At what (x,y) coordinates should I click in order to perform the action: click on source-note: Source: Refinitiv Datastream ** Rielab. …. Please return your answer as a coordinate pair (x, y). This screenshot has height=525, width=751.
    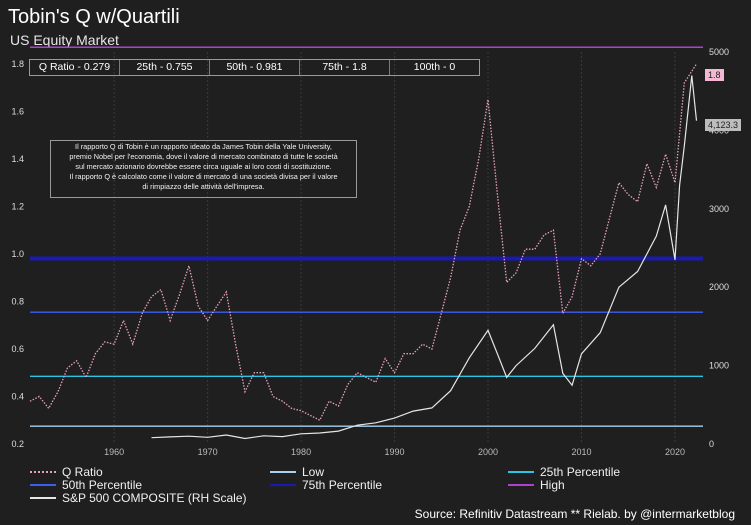
    Looking at the image, I should click on (574, 514).